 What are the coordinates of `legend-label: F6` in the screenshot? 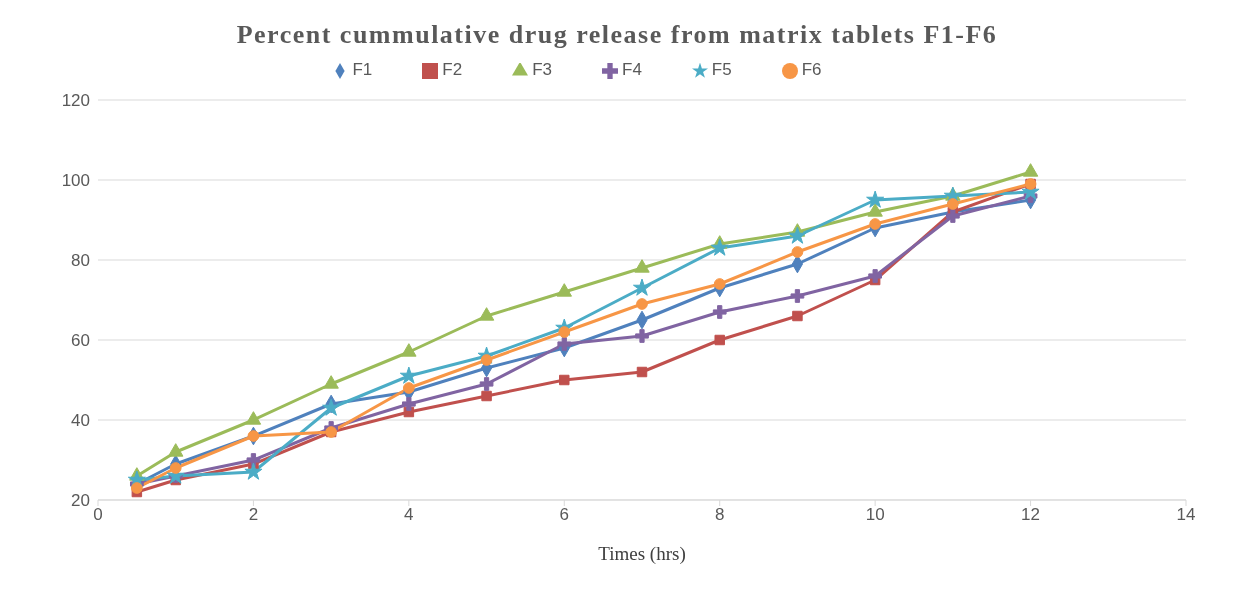 It's located at (811, 69).